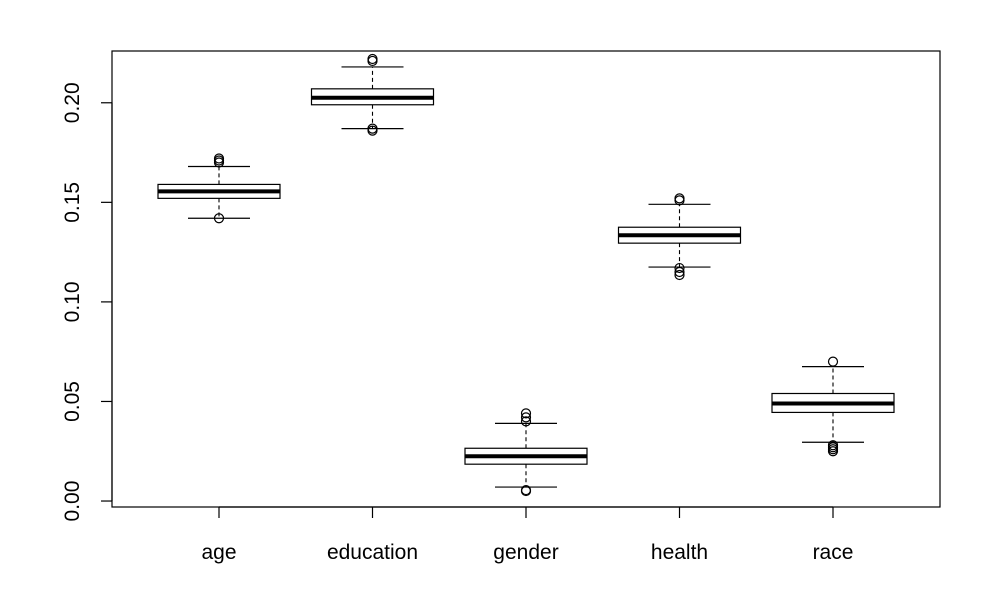 The image size is (998, 609). What do you see at coordinates (72, 301) in the screenshot?
I see `y-tick-label: 0.10` at bounding box center [72, 301].